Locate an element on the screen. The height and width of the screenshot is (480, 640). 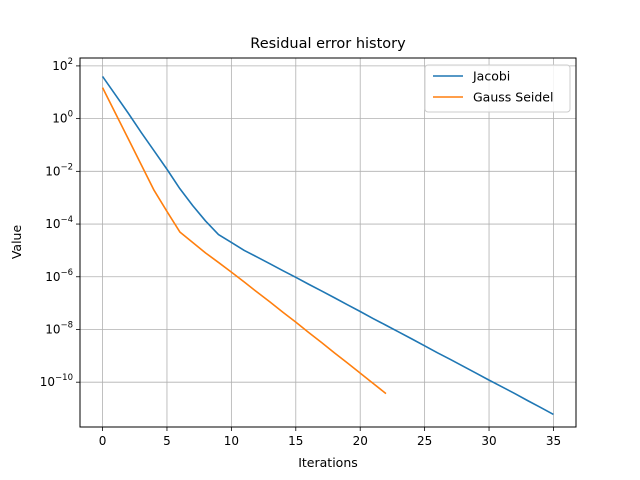
y-tick-label: 10⁻⁴ is located at coordinates (59, 223).